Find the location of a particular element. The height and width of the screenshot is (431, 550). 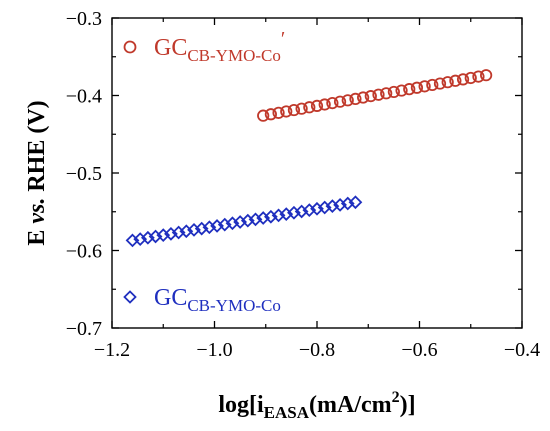

y-tick-label: −0.7 is located at coordinates (84, 329).